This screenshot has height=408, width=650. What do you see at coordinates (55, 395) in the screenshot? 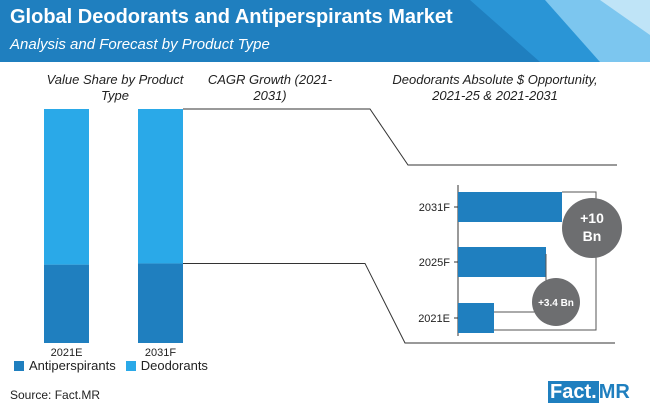
I see `source-note: Source: Fact.MR` at bounding box center [55, 395].